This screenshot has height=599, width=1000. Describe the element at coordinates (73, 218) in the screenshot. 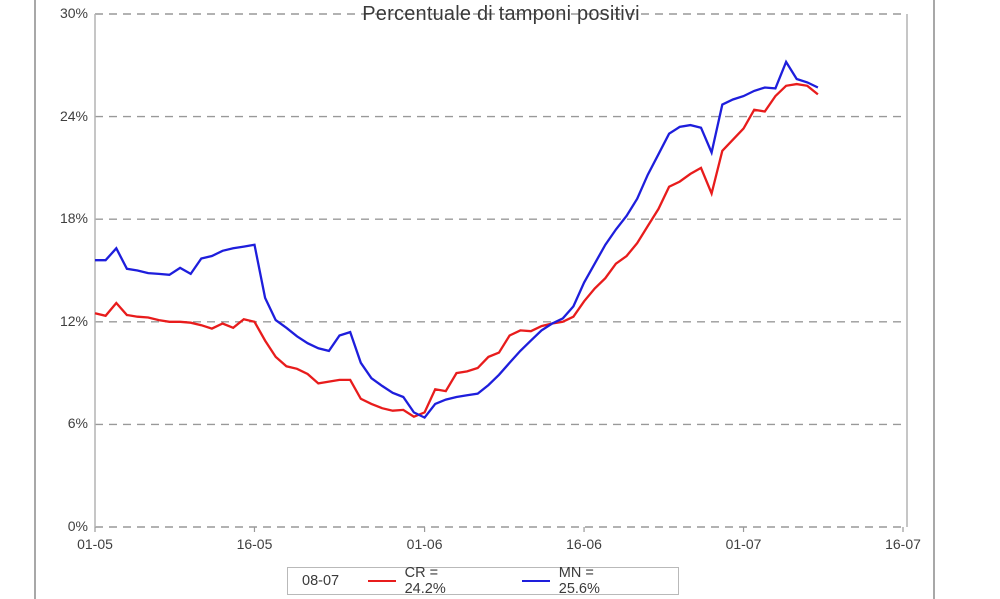

I see `y-tick-label: 18%` at that location.